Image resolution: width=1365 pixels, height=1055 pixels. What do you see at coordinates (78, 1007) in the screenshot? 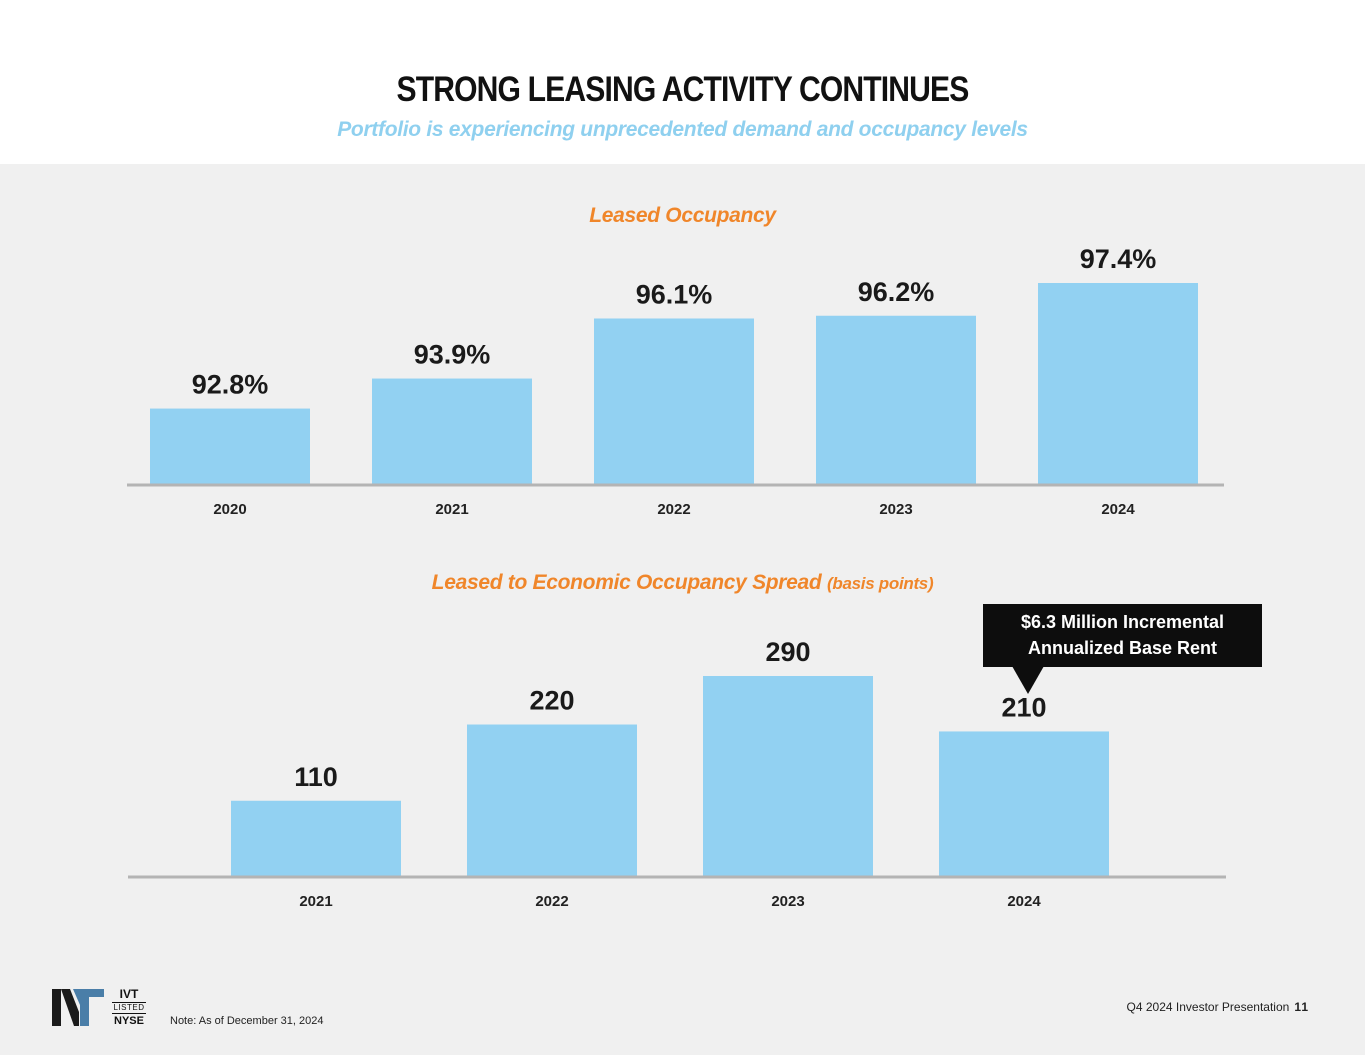
I see `ivt-logo-icon` at bounding box center [78, 1007].